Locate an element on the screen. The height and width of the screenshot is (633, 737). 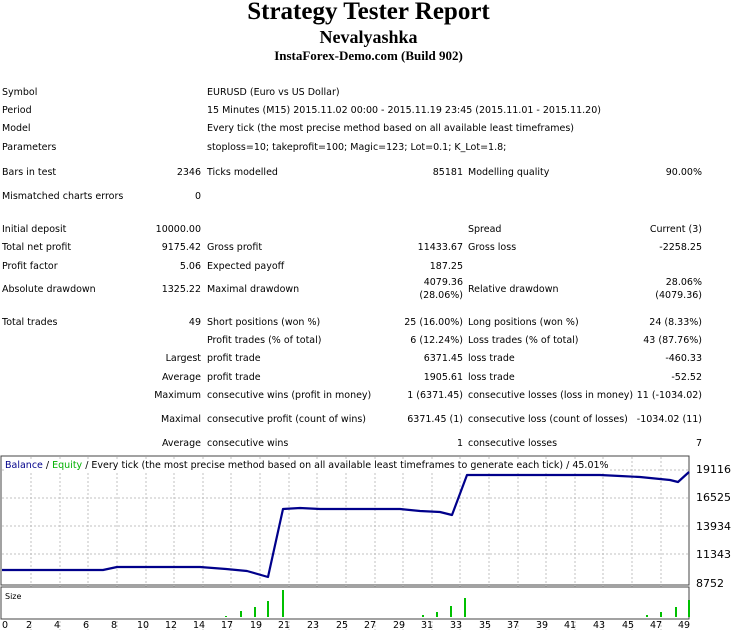
relative-drawdown-money: (4079.36) is located at coordinates (678, 295).